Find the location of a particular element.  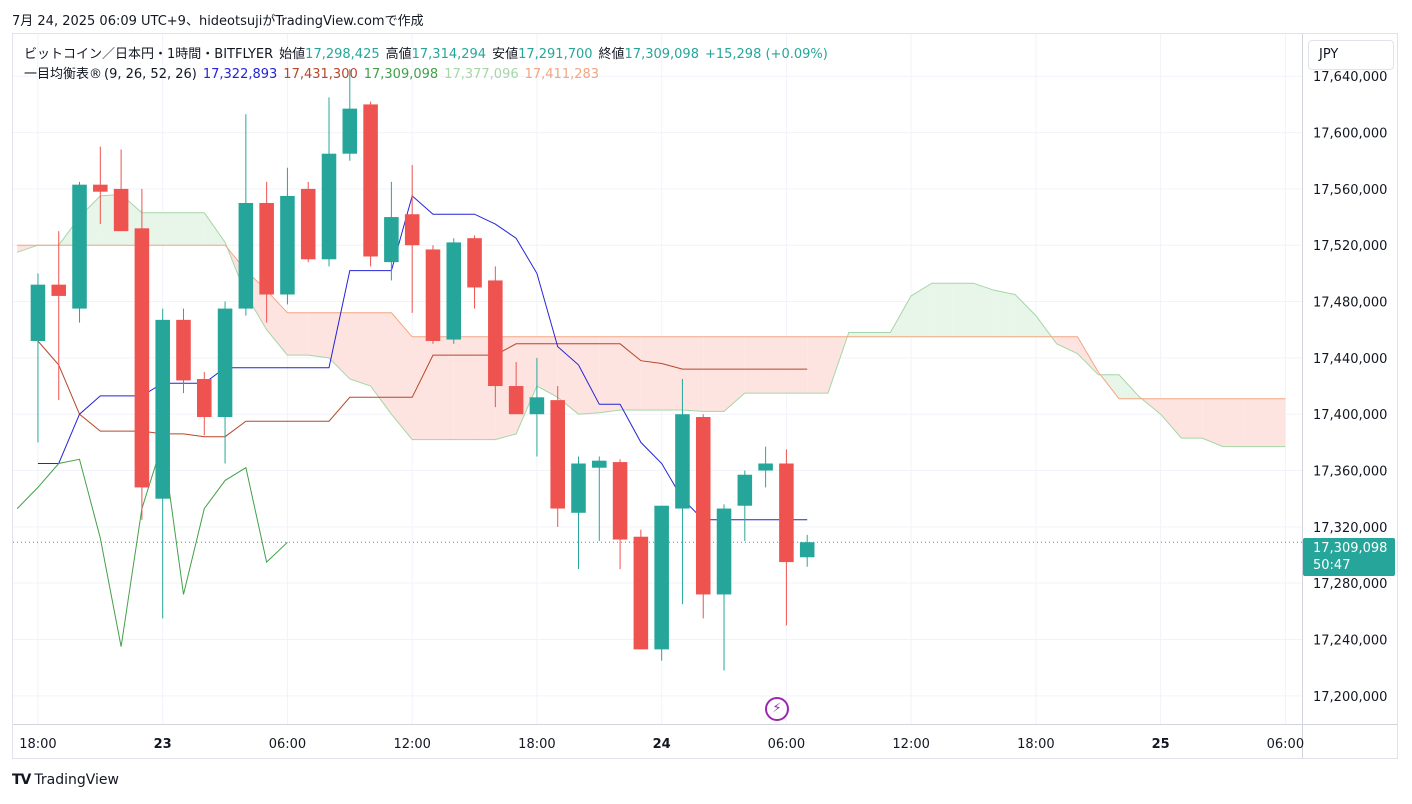

span-b-value: 17,411,283 is located at coordinates (562, 74).